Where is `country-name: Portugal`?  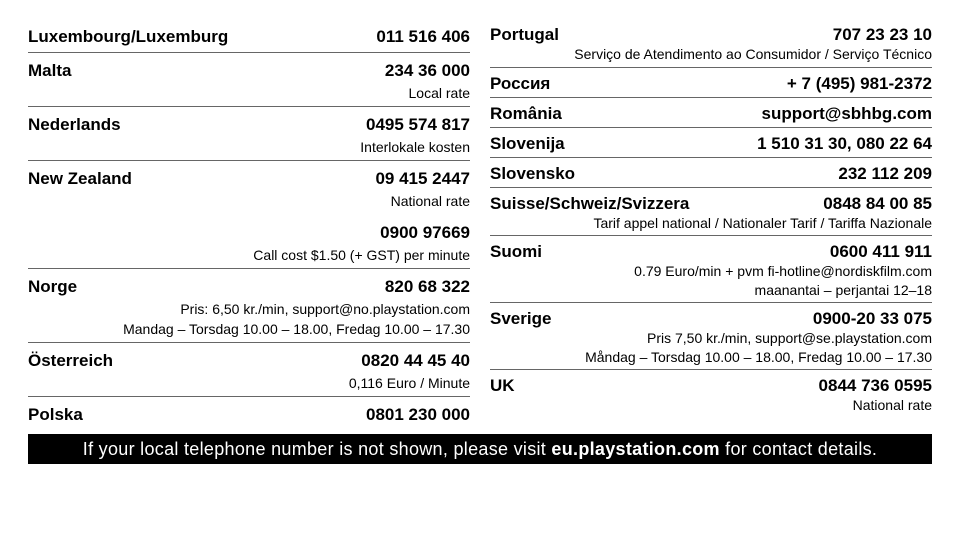
country-name: Portugal is located at coordinates (524, 34).